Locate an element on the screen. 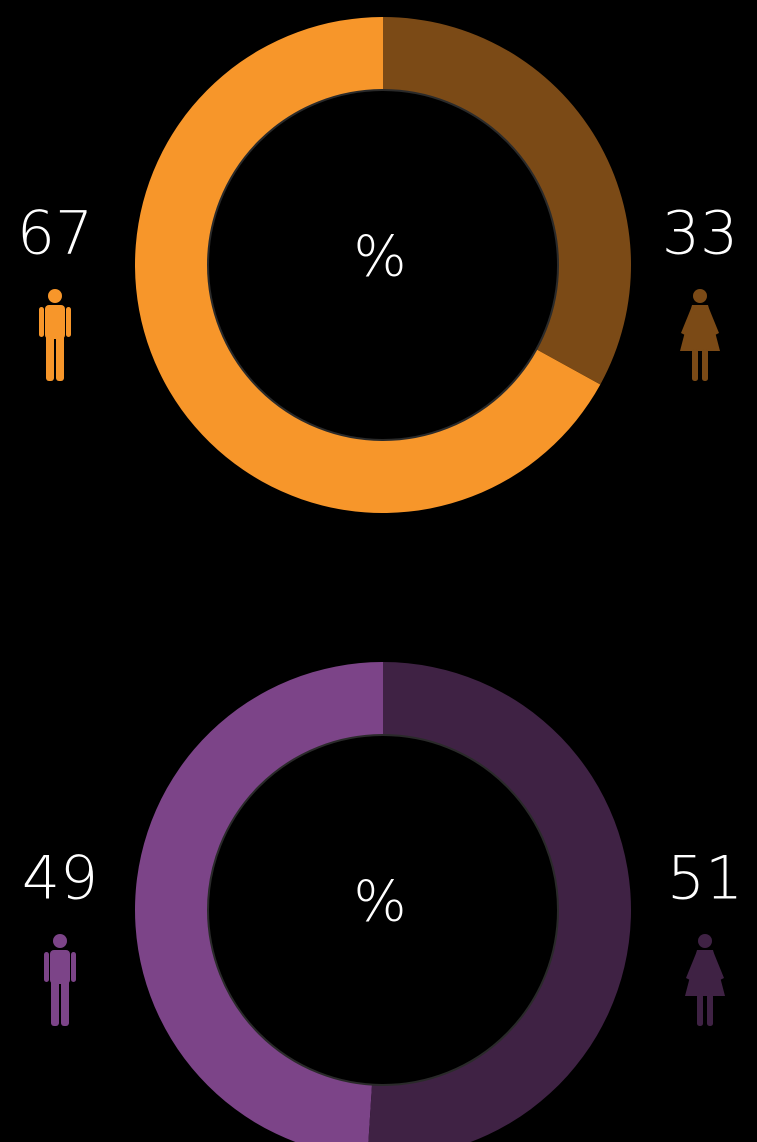 The width and height of the screenshot is (757, 1142). value-label: 67 is located at coordinates (55, 234).